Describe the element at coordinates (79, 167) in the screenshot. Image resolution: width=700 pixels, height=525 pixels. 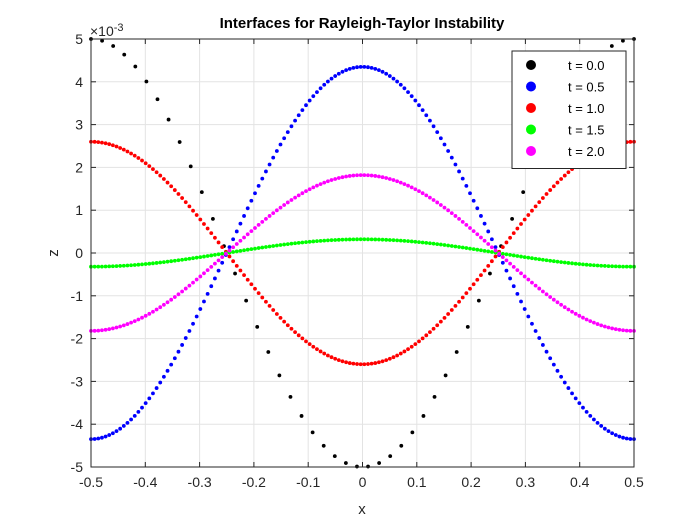
I see `y-tick-label: 2` at that location.